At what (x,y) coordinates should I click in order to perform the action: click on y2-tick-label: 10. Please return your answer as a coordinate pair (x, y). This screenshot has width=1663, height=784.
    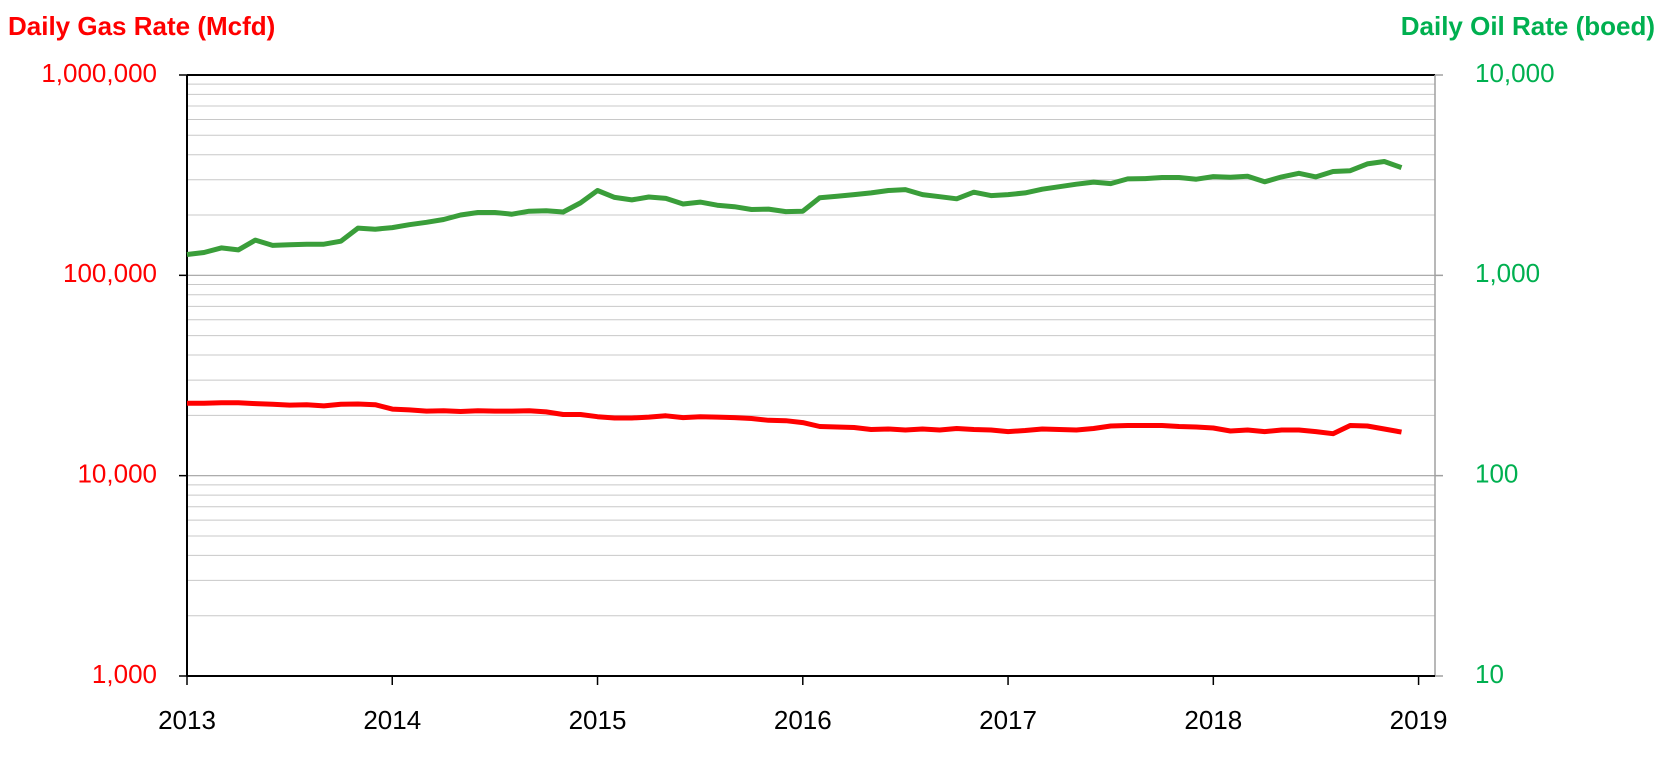
    Looking at the image, I should click on (1489, 674).